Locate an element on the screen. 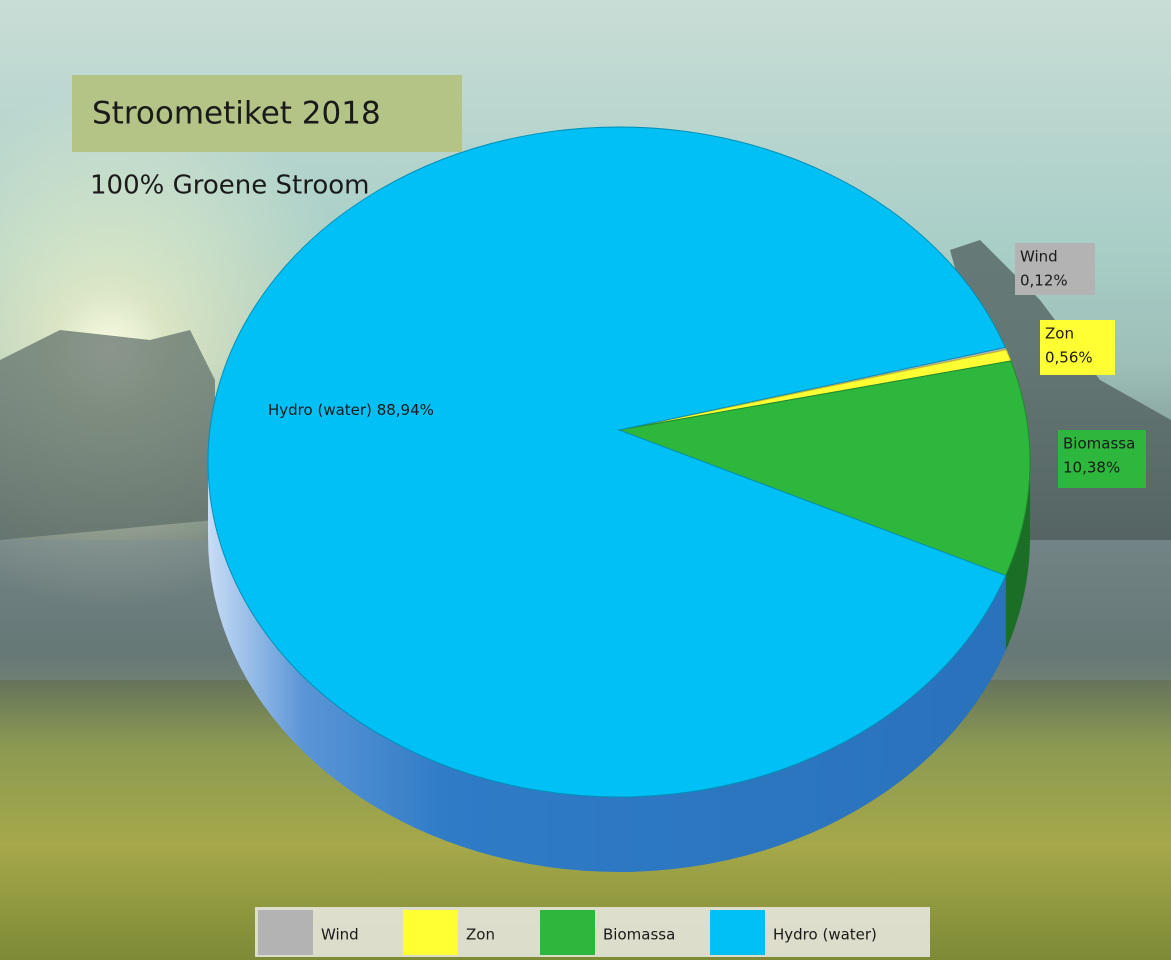 Image resolution: width=1171 pixels, height=960 pixels. data-label: Hydro (water) 88,94% is located at coordinates (351, 410).